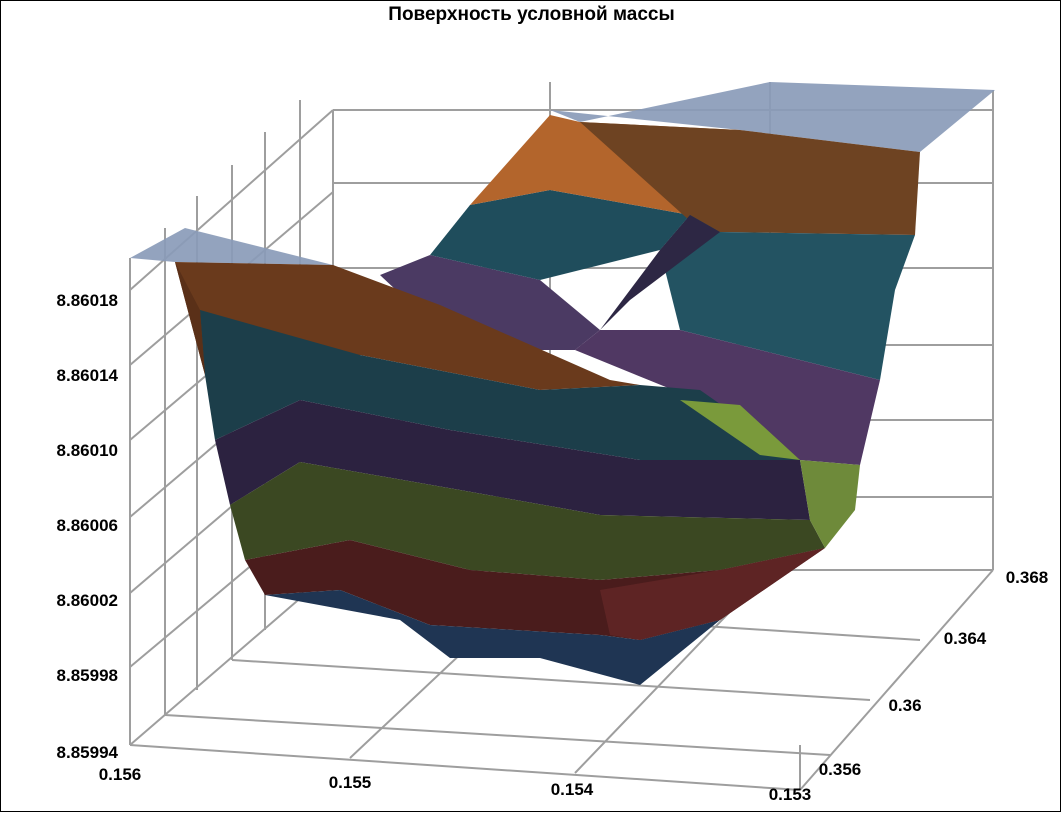 The height and width of the screenshot is (814, 1063). What do you see at coordinates (350, 782) in the screenshot?
I see `x-tick-label: 0.155` at bounding box center [350, 782].